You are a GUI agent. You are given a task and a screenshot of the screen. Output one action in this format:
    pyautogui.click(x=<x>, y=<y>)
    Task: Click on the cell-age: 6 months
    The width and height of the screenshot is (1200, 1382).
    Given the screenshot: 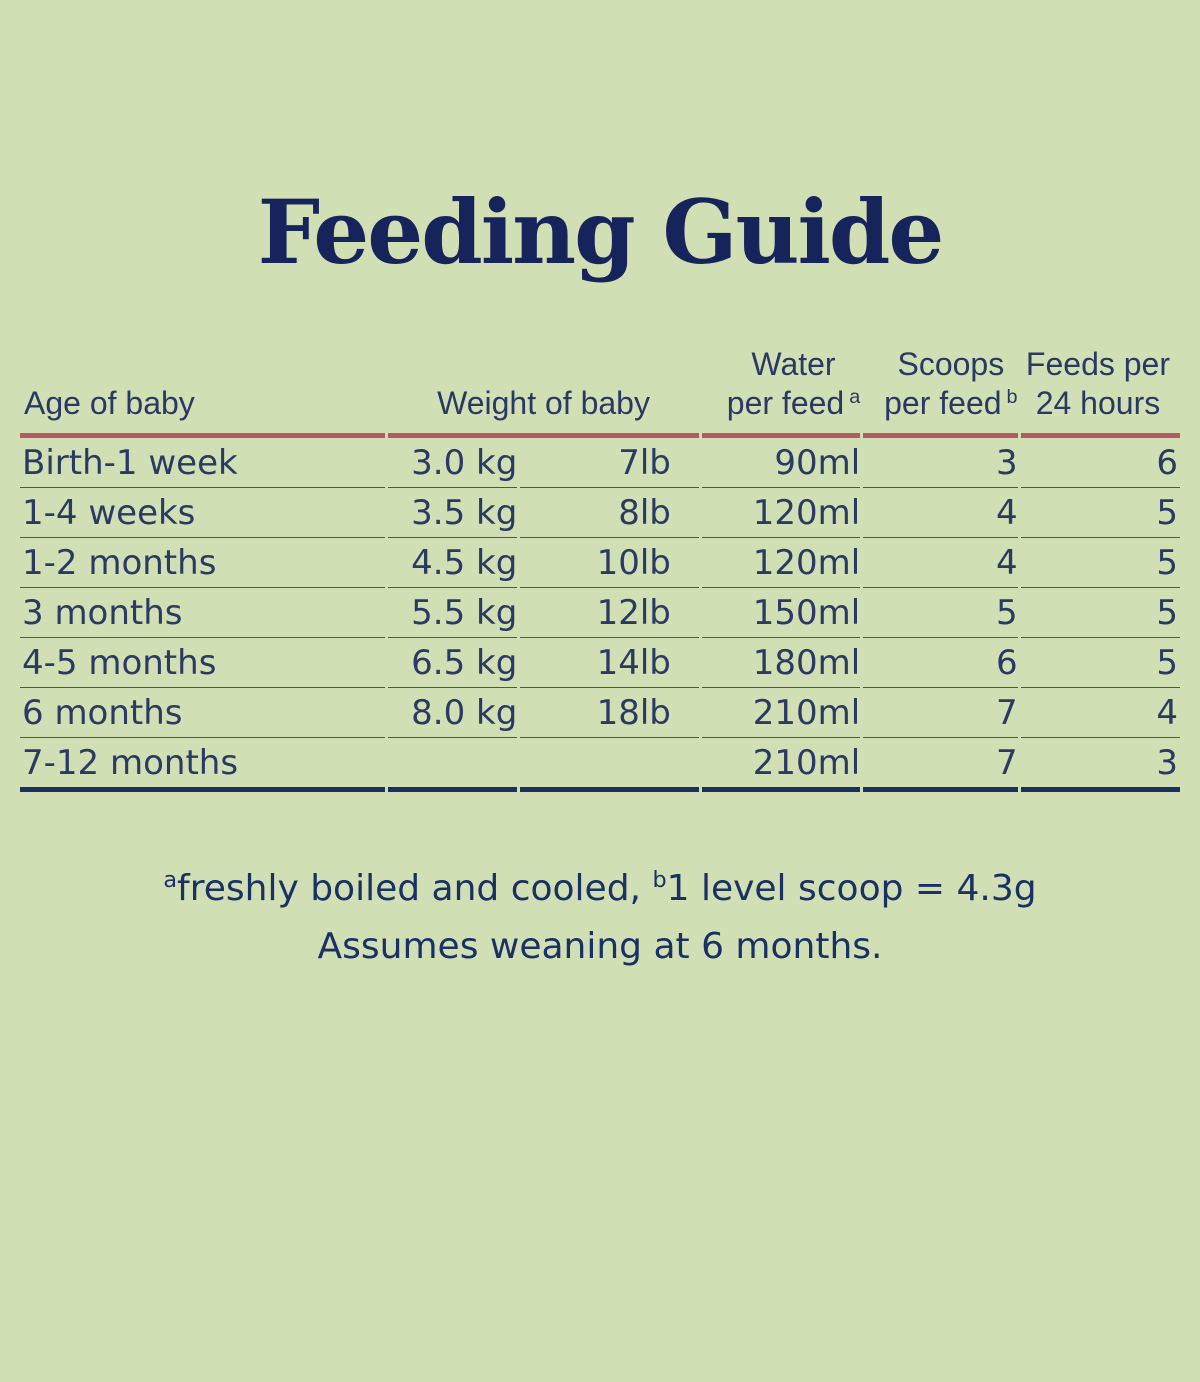 What is the action you would take?
    pyautogui.click(x=203, y=713)
    